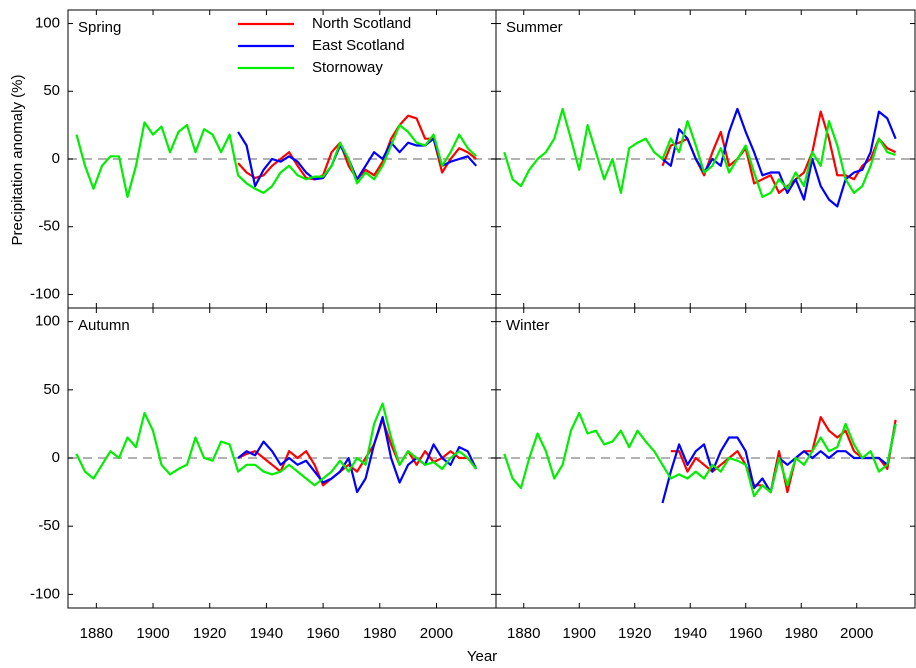 The height and width of the screenshot is (668, 916). What do you see at coordinates (527, 325) in the screenshot?
I see `panel-title: Winter` at bounding box center [527, 325].